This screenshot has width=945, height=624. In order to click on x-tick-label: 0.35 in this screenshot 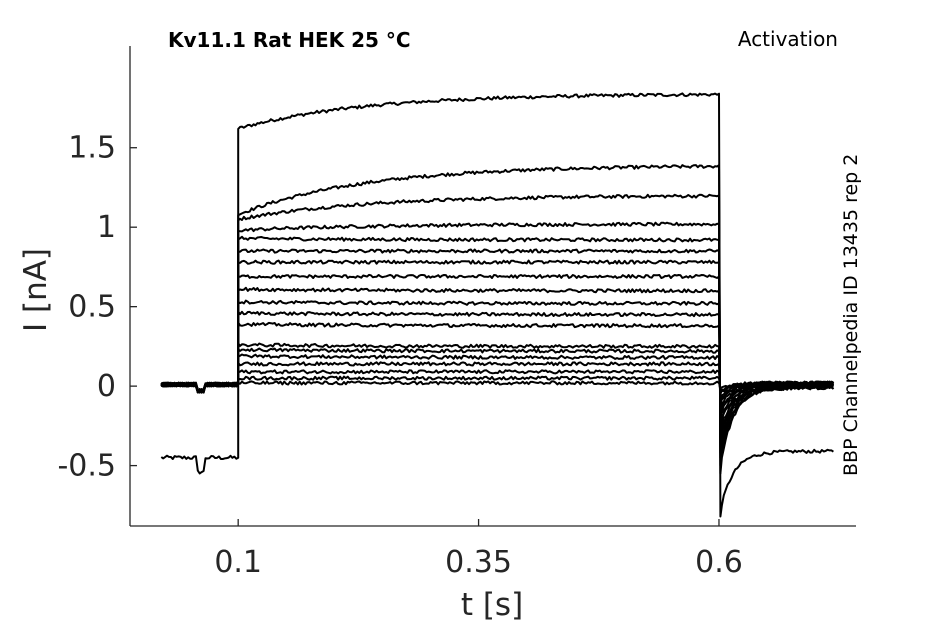, I will do `click(478, 562)`.